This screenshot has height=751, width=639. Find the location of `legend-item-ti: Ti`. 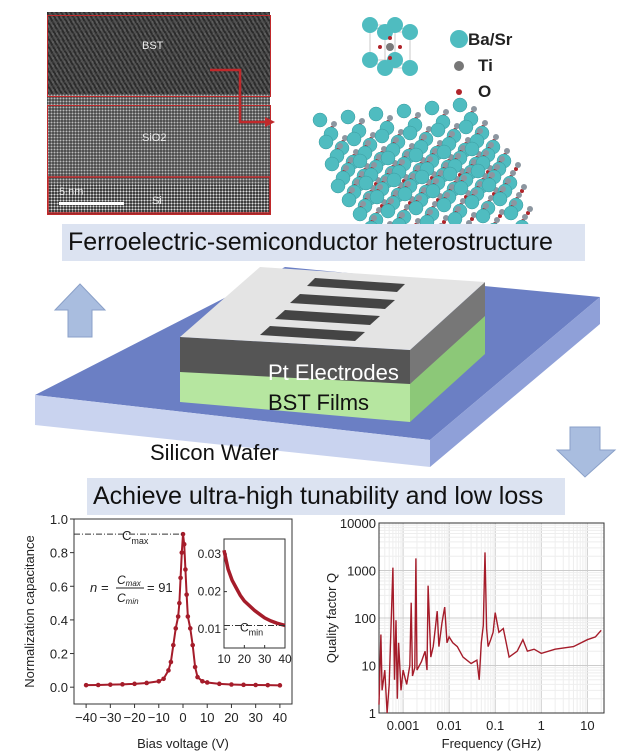

legend-item-ti: Ti is located at coordinates (481, 69).